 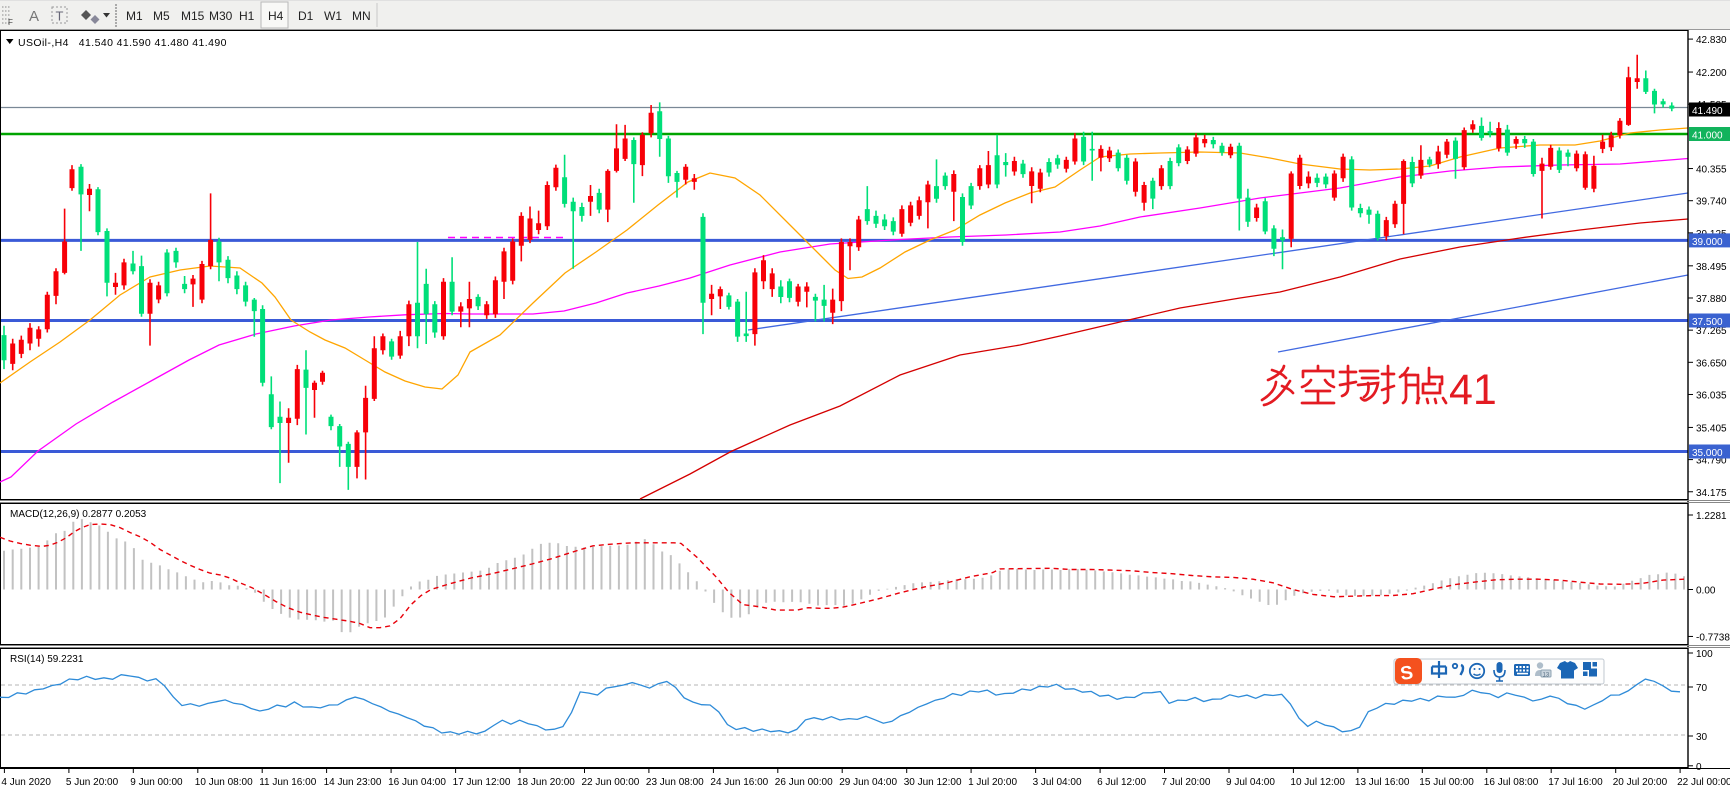 I want to click on svg-text: 38.495, so click(x=1711, y=267).